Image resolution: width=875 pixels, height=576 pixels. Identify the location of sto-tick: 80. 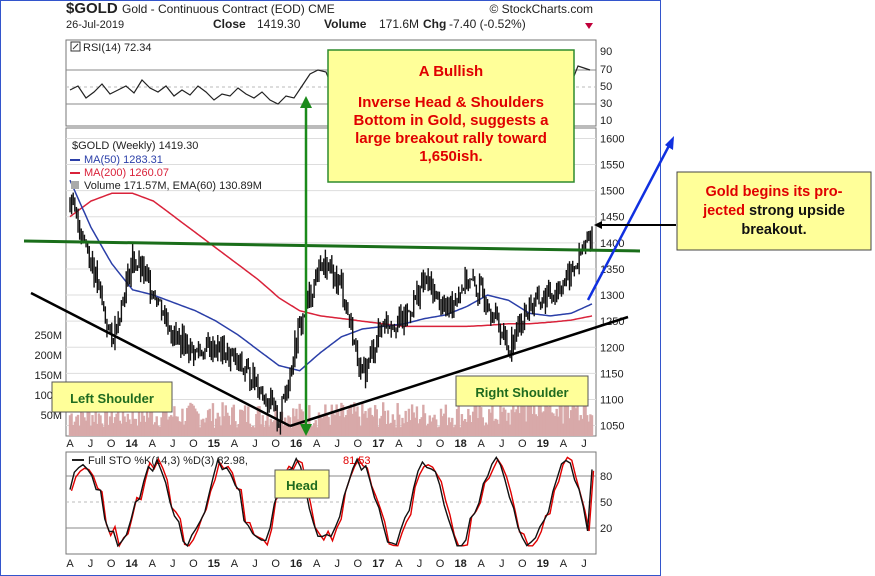
(606, 477).